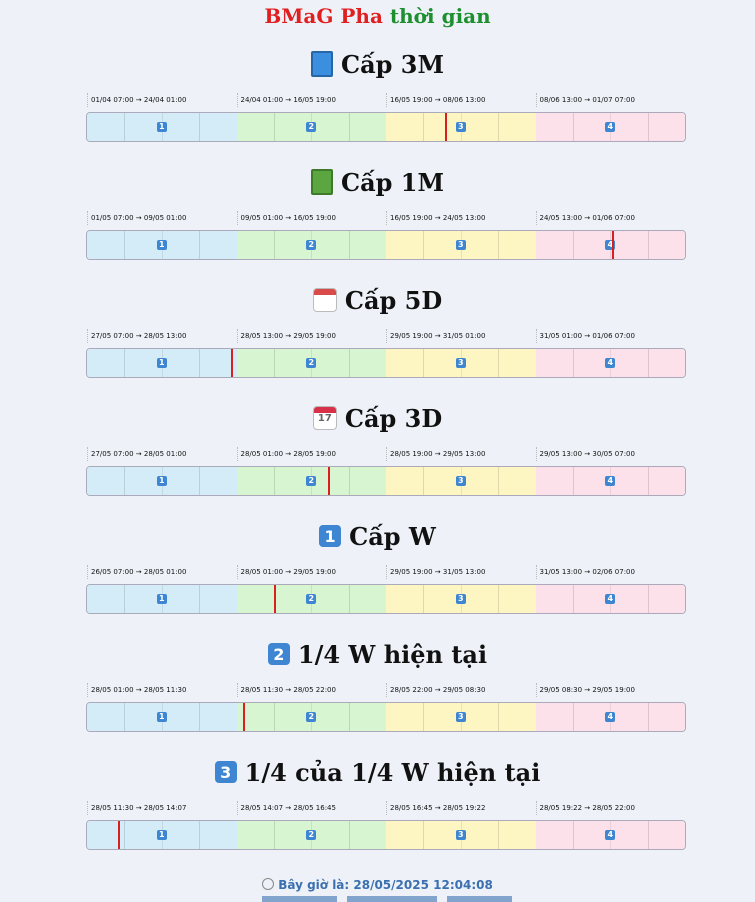 The image size is (755, 902). I want to click on range-label: 01/05 07:00 → 09/05 01:00, so click(163, 218).